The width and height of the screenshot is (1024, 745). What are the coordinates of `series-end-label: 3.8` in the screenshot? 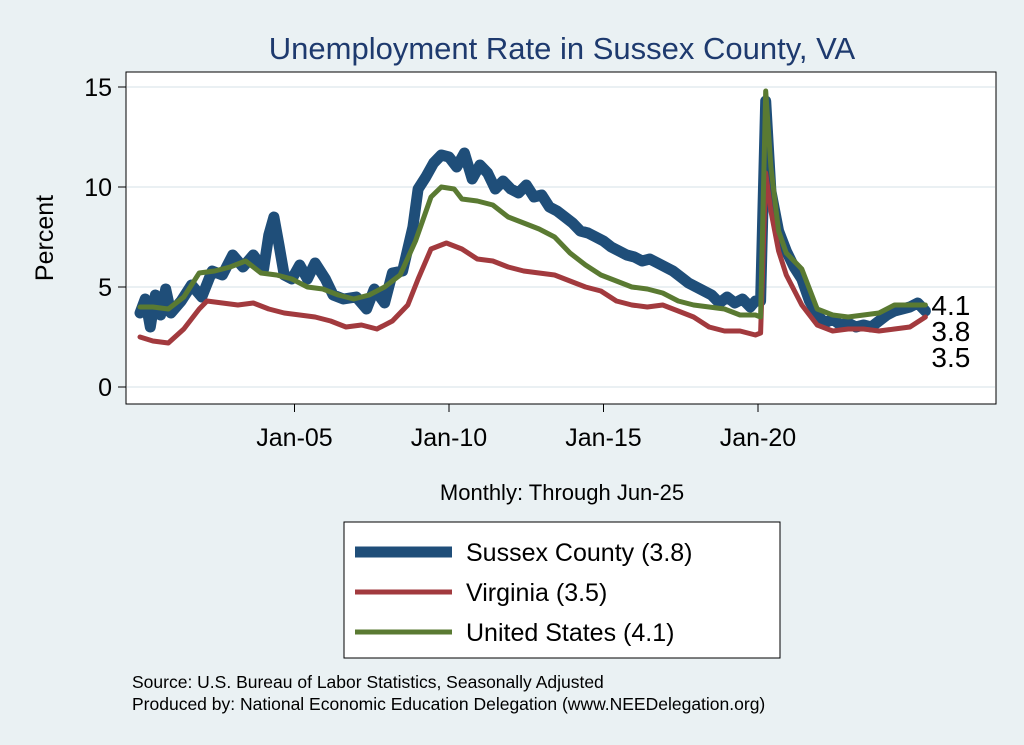 It's located at (950, 331).